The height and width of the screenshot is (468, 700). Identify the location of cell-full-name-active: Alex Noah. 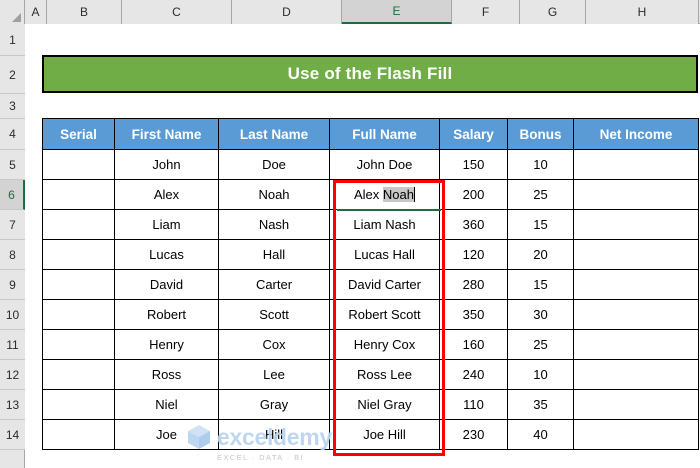
(384, 194).